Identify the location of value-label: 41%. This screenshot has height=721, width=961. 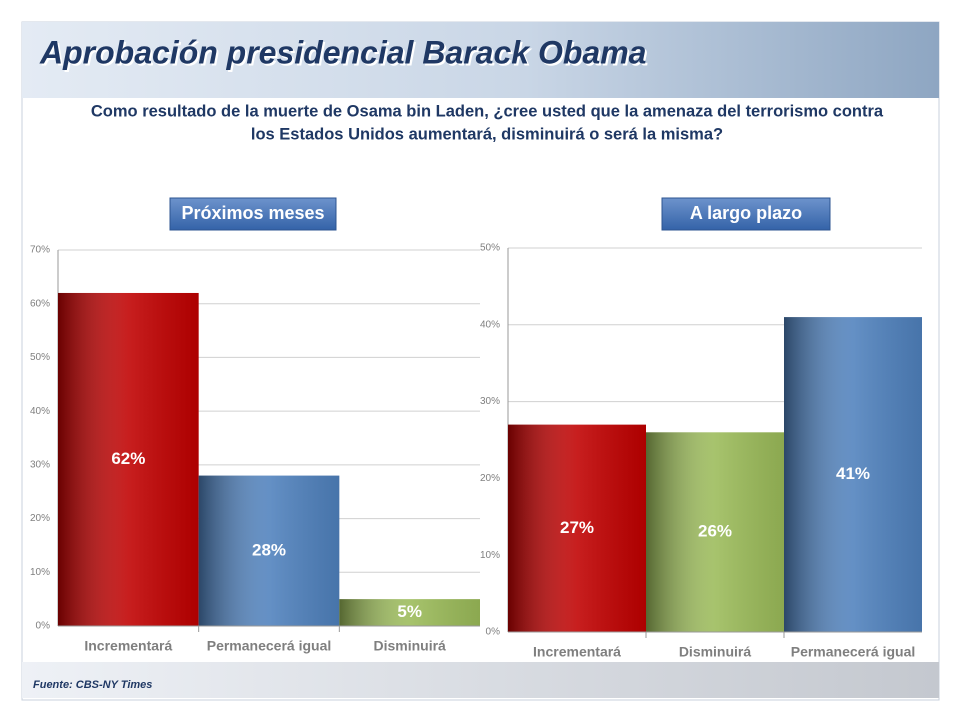
(853, 473).